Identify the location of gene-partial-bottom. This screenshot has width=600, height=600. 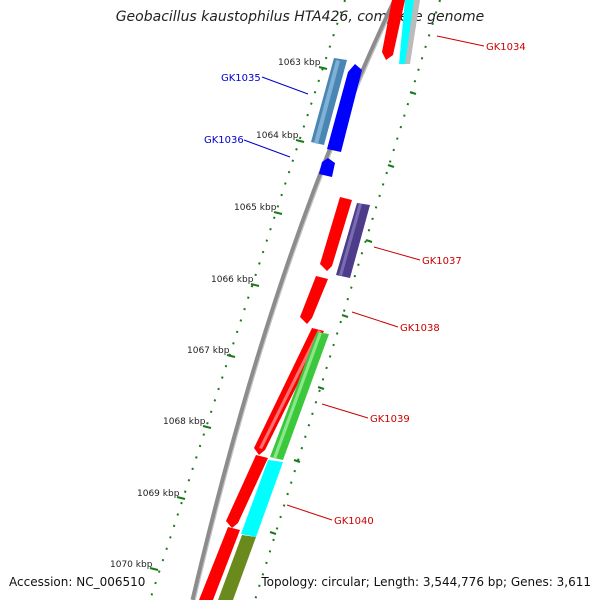
(227, 563).